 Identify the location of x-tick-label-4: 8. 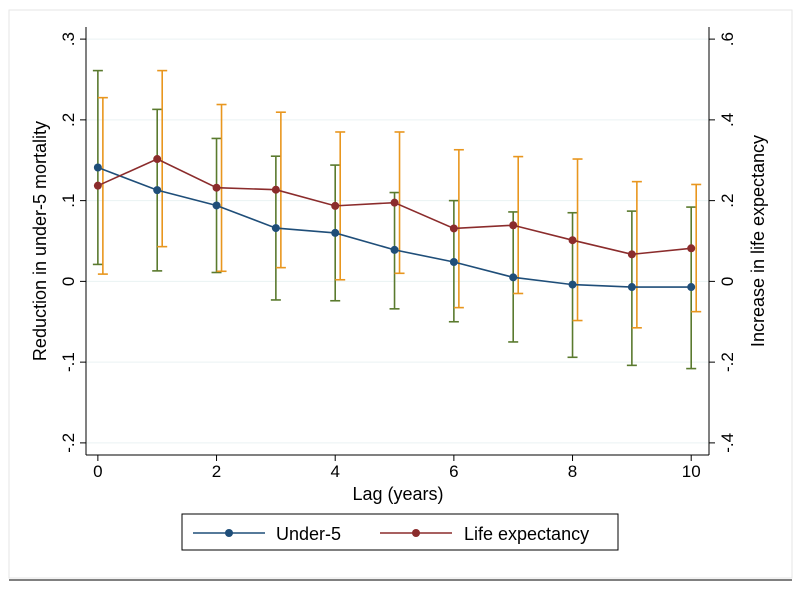
(572, 471).